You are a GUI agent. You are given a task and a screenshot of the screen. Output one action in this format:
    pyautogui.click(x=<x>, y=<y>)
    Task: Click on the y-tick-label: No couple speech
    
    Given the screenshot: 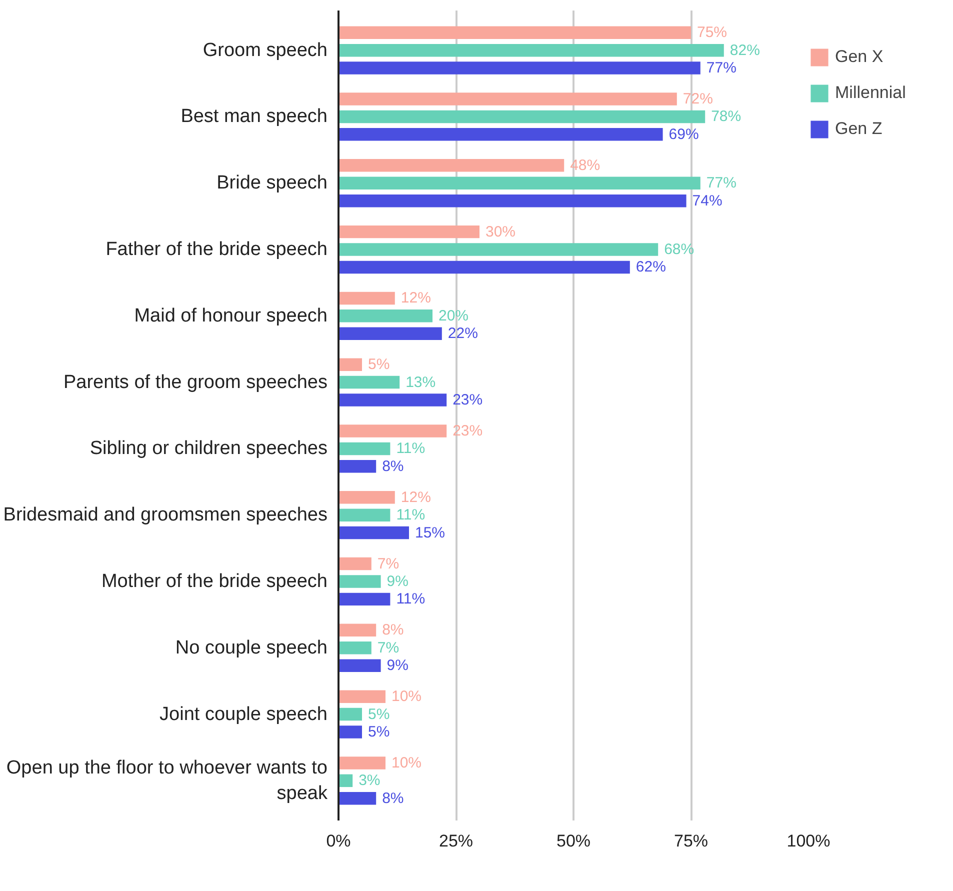 What is the action you would take?
    pyautogui.click(x=251, y=647)
    